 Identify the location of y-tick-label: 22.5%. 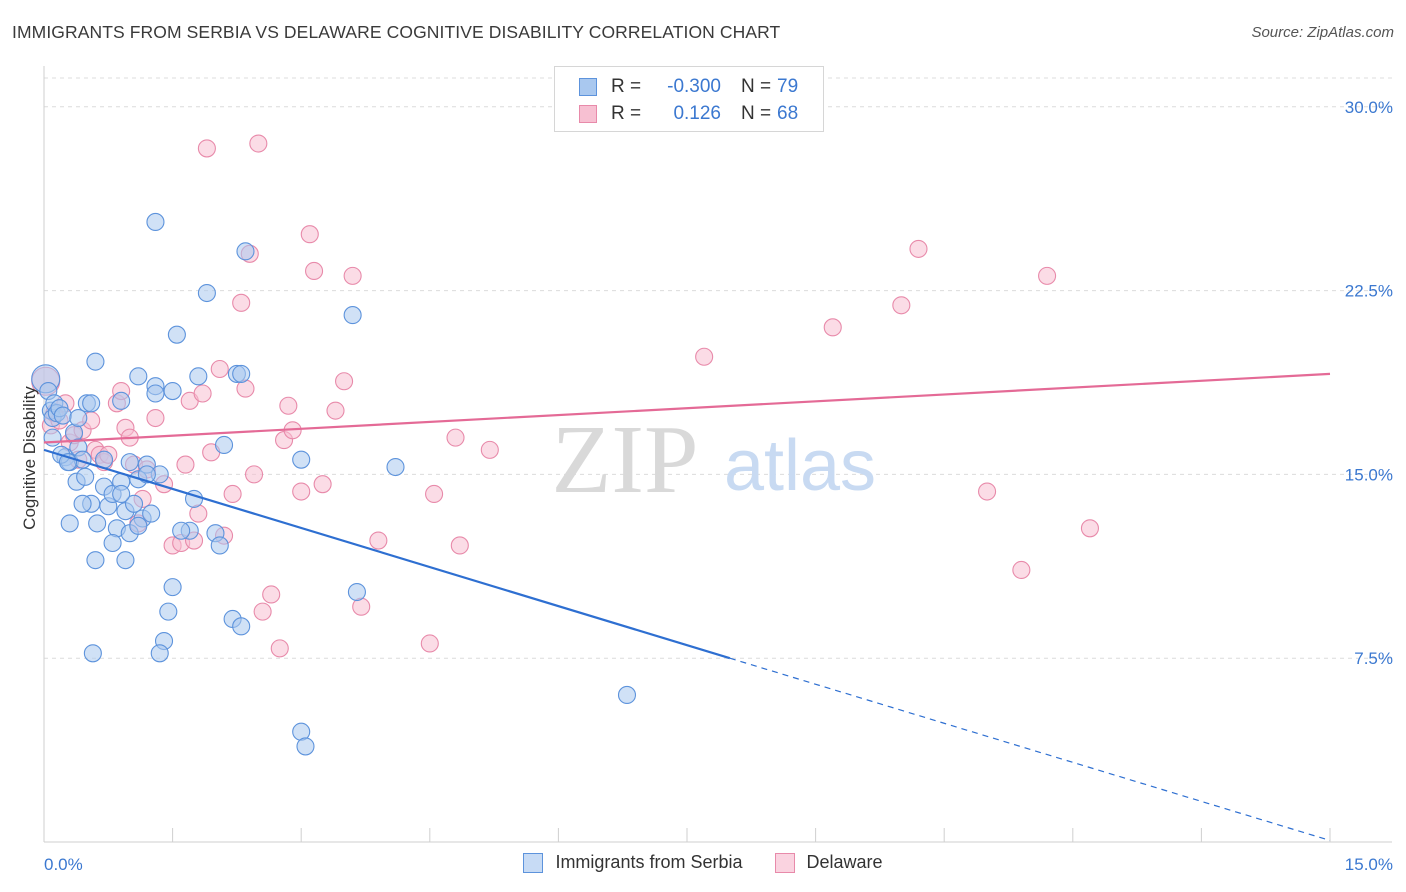
(1369, 291).